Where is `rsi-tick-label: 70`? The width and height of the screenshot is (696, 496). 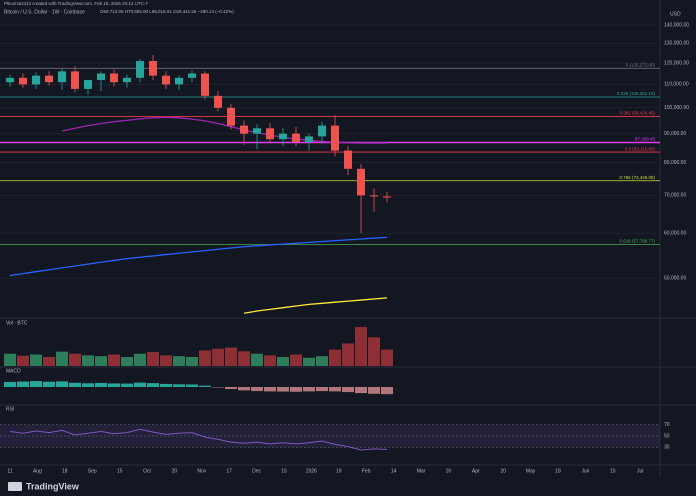
rsi-tick-label: 70 is located at coordinates (667, 425).